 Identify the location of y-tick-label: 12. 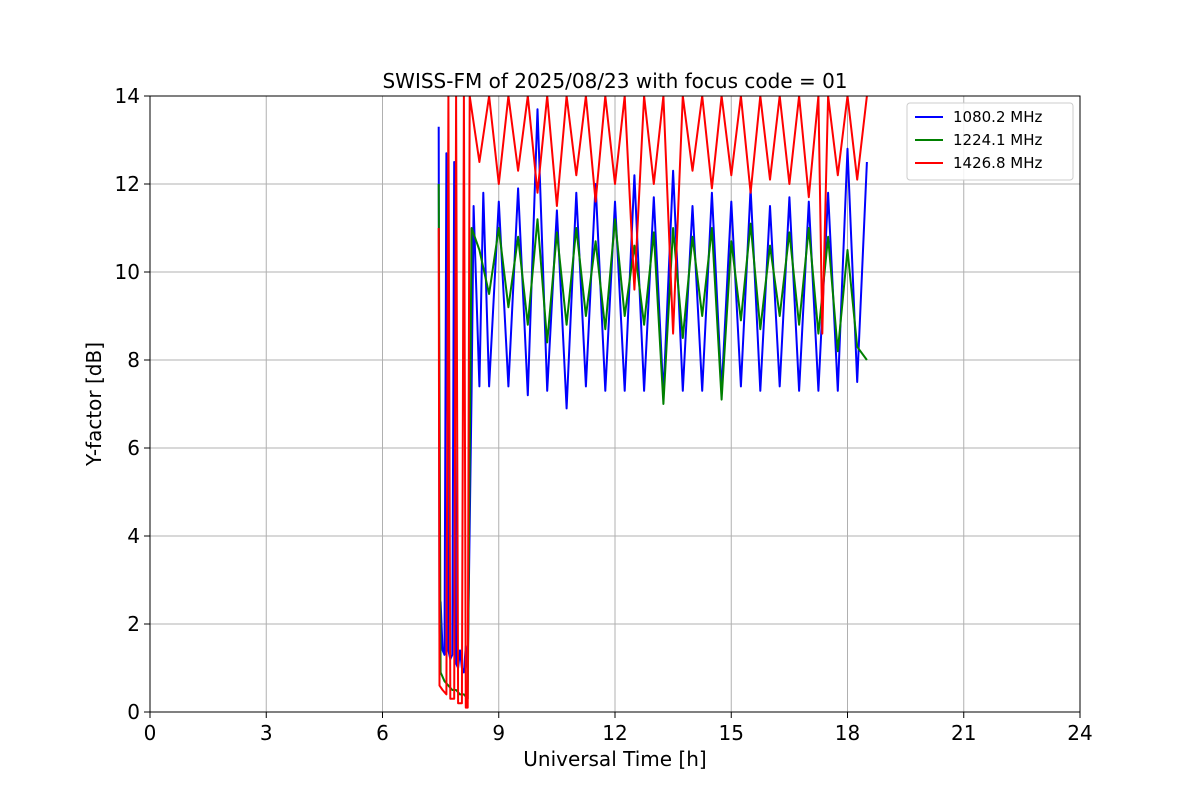
(127, 184).